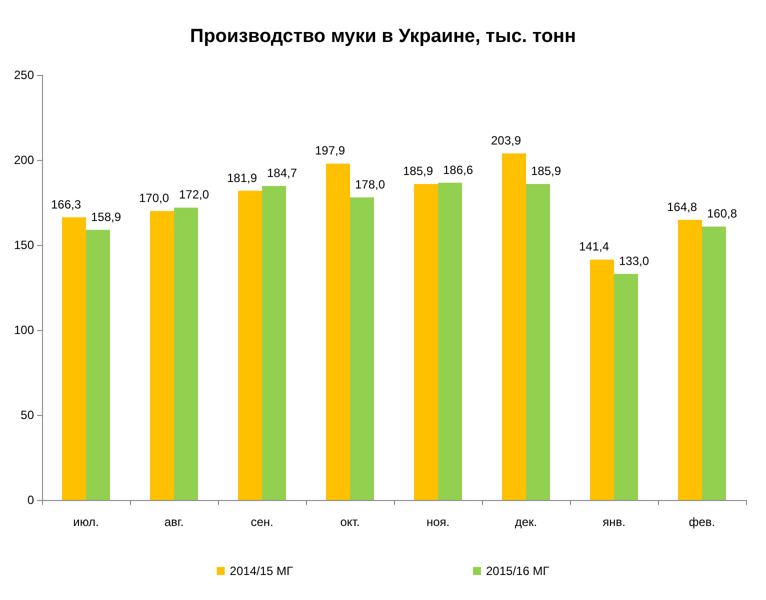 The width and height of the screenshot is (766, 600). Describe the element at coordinates (24, 160) in the screenshot. I see `y-tick-label: 200` at that location.